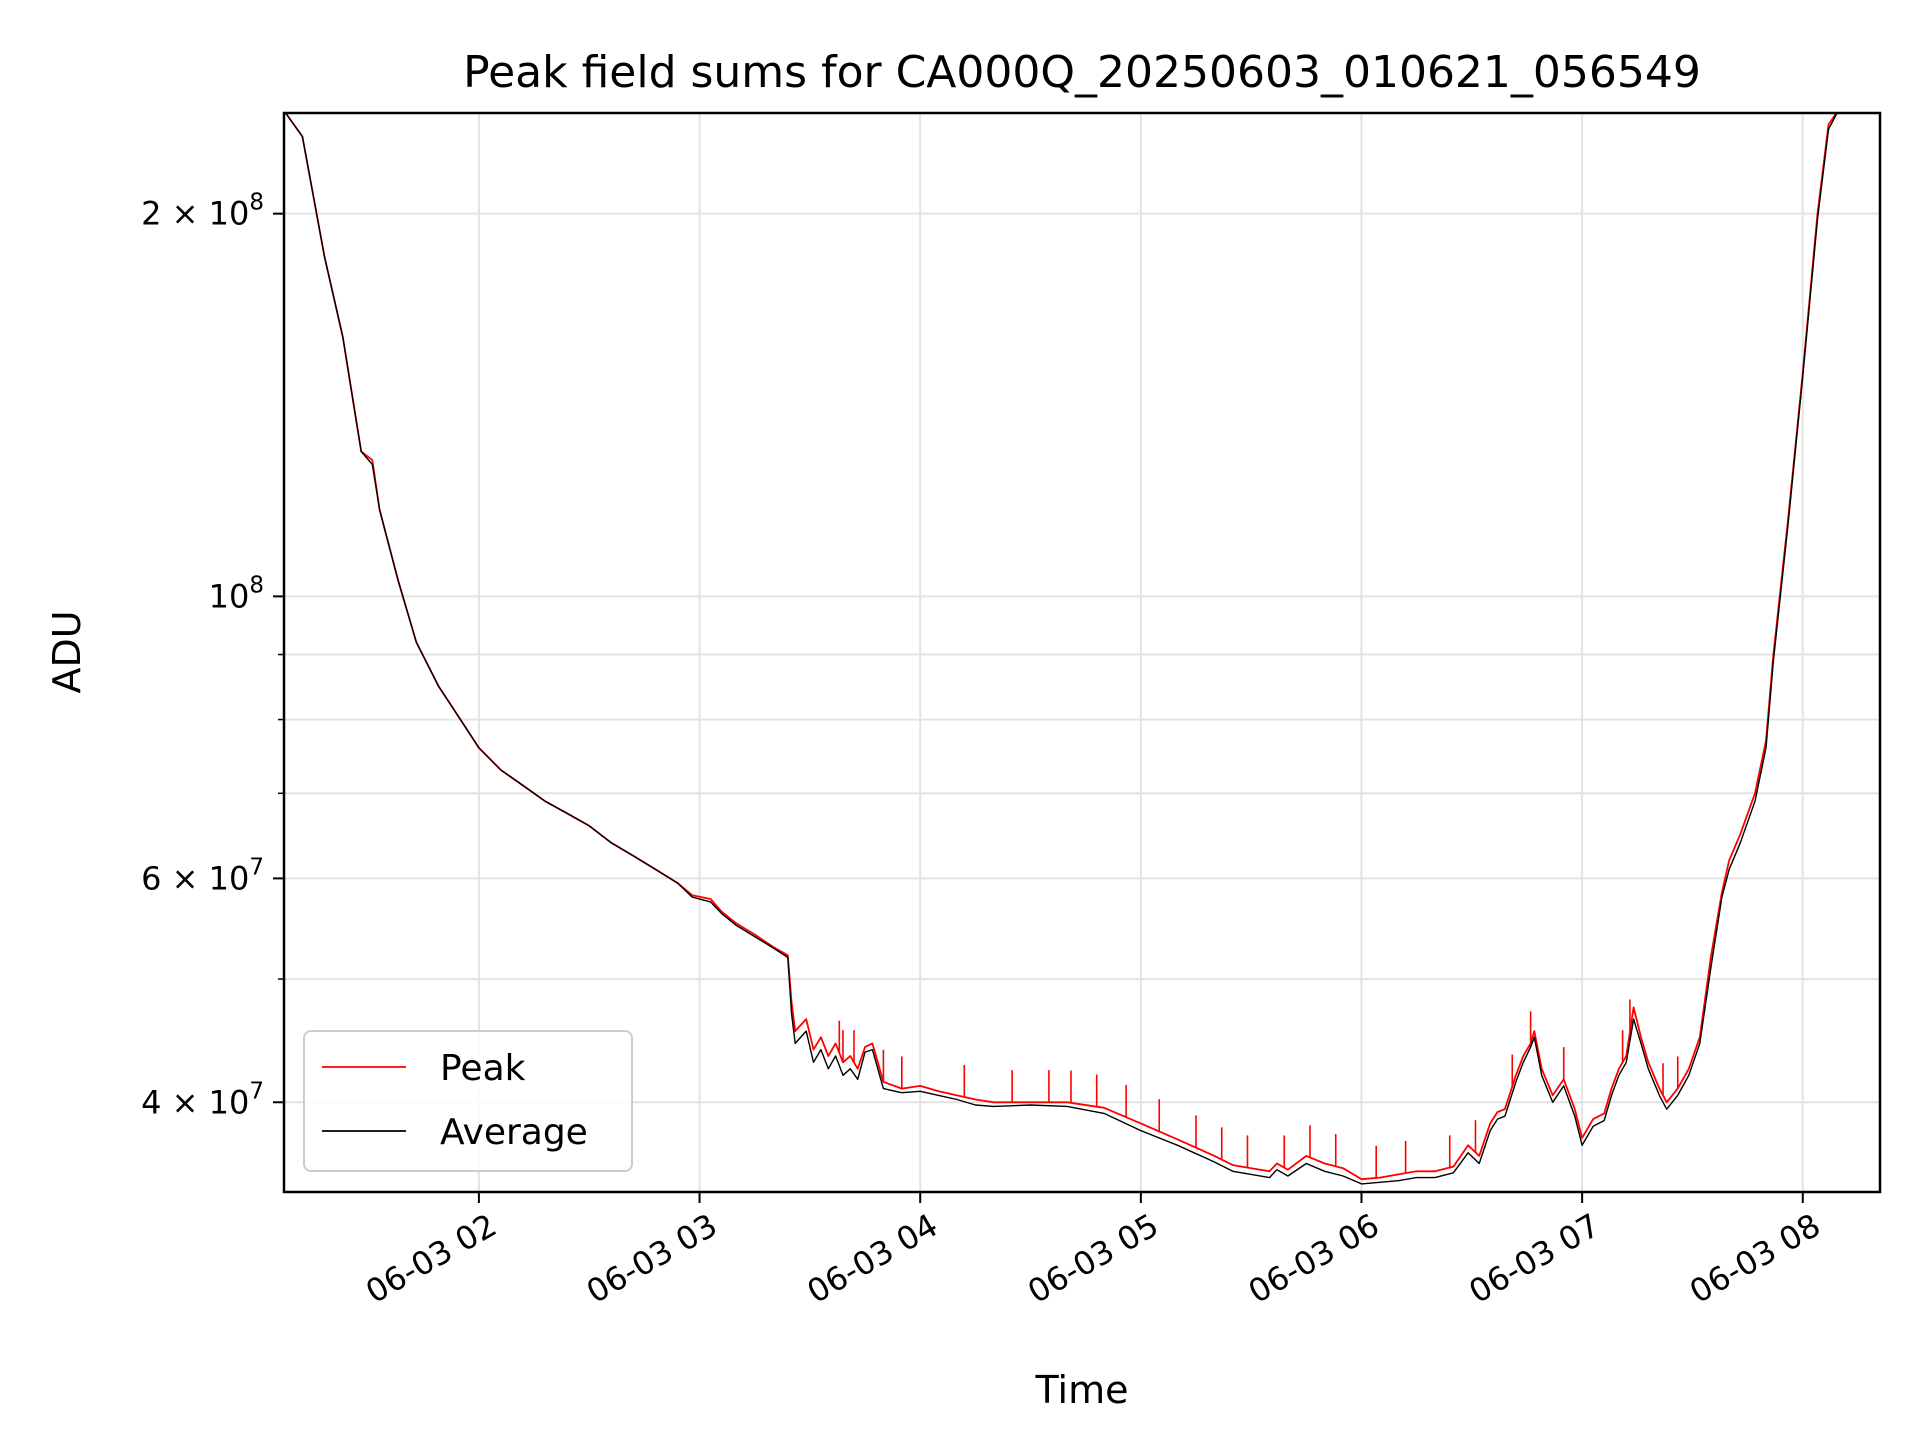  What do you see at coordinates (1082, 1390) in the screenshot?
I see `x-axis-label: Time` at bounding box center [1082, 1390].